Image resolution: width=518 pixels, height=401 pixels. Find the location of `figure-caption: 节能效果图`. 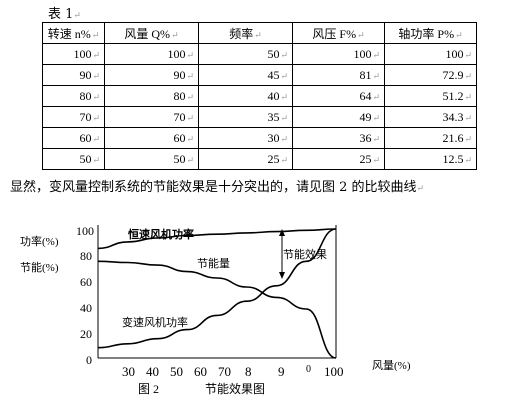

figure-caption: 节能效果图 is located at coordinates (235, 388).